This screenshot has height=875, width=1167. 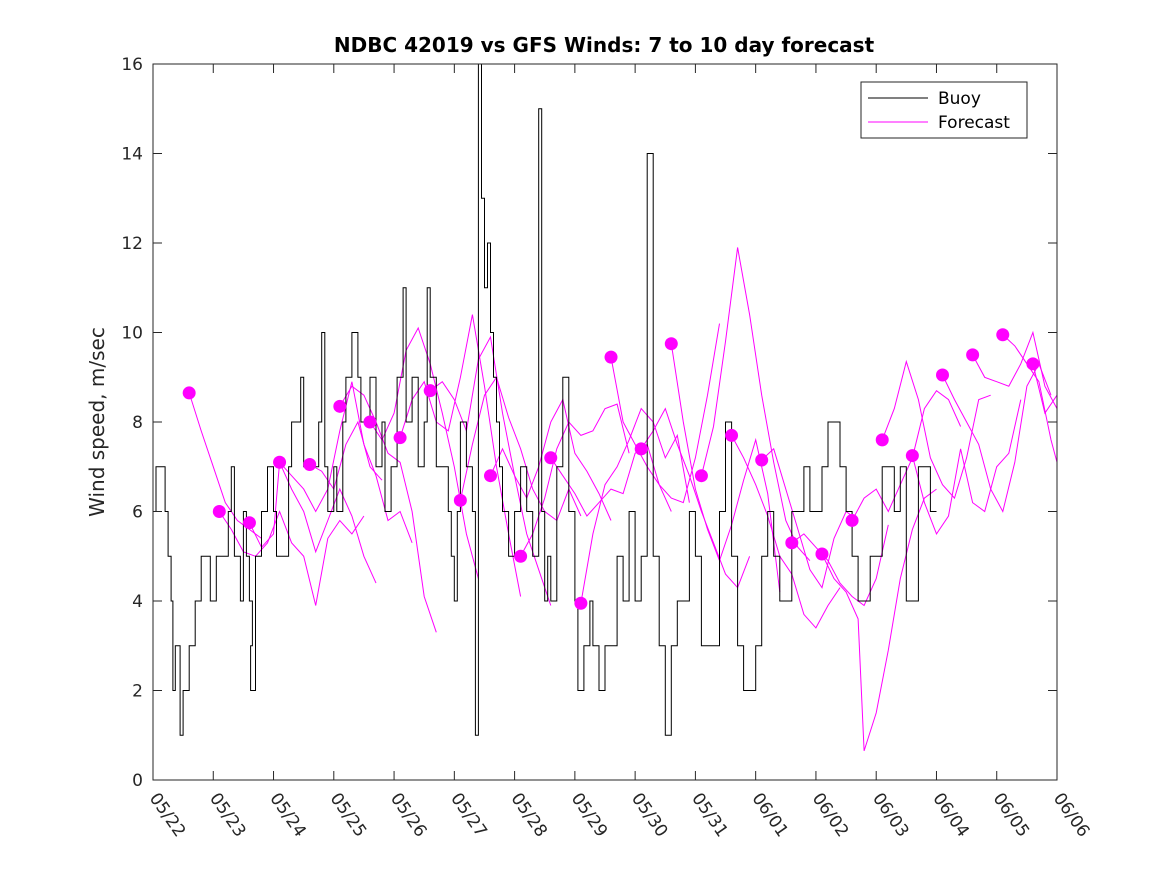 I want to click on x-tick-label: 05/25, so click(x=348, y=815).